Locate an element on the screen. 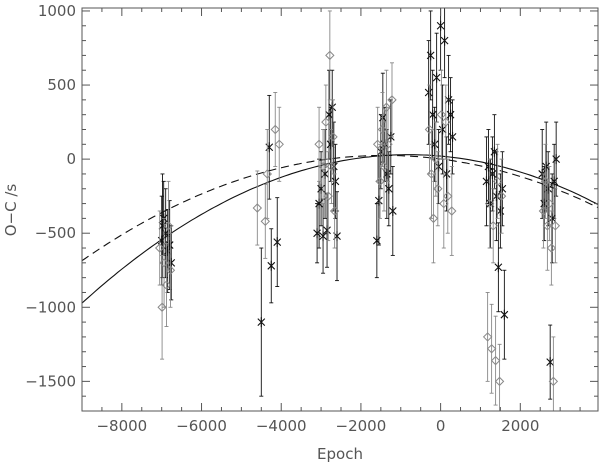 Image resolution: width=600 pixels, height=467 pixels. y-tick-label: 0 is located at coordinates (71, 159).